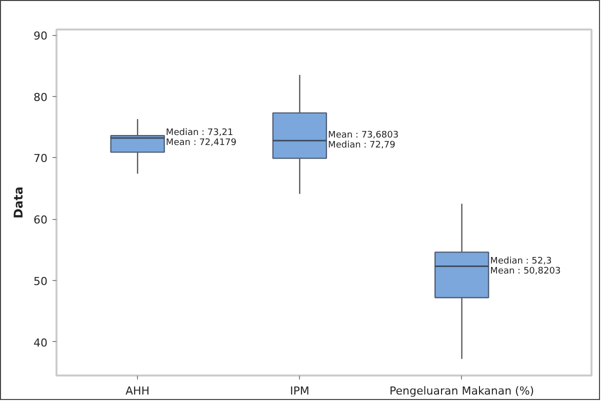  What do you see at coordinates (41, 36) in the screenshot?
I see `y-tick-label: 90` at bounding box center [41, 36].